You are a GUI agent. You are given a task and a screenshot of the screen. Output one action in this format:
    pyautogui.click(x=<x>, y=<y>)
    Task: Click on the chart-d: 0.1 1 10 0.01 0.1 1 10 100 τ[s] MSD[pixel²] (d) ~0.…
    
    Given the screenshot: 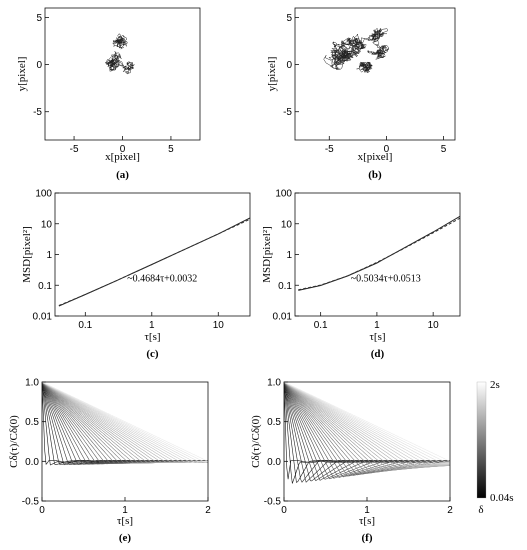 What is the action you would take?
    pyautogui.click(x=361, y=274)
    